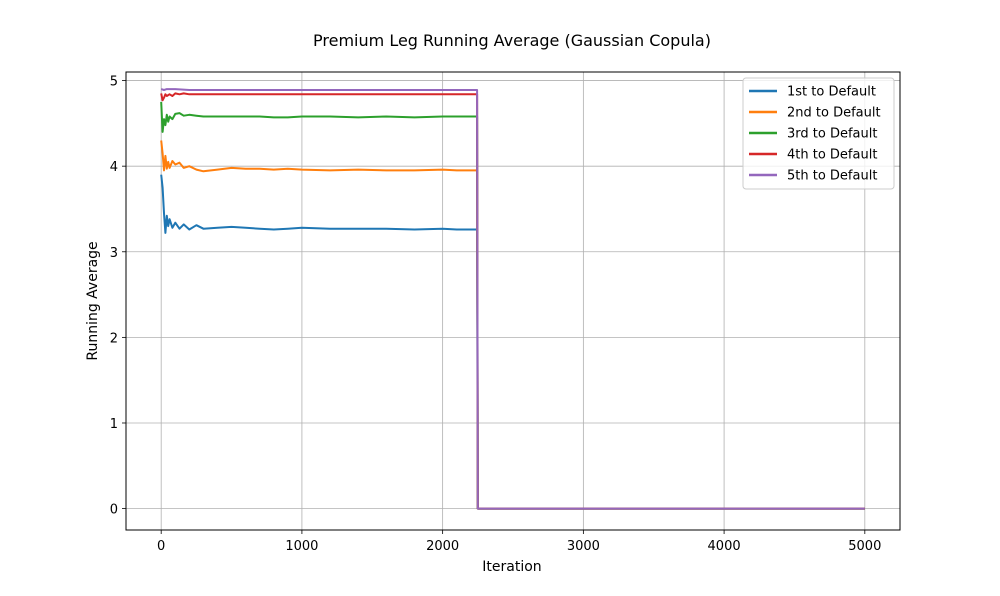  Describe the element at coordinates (864, 546) in the screenshot. I see `x-tick-label: 5000` at that location.